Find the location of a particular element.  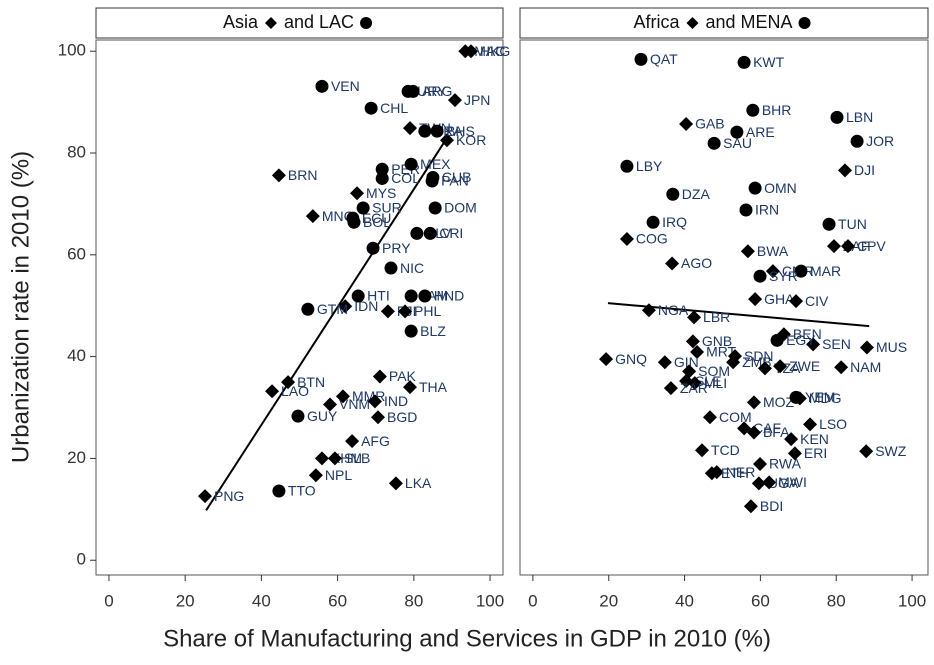

point-label: NER is located at coordinates (741, 472).